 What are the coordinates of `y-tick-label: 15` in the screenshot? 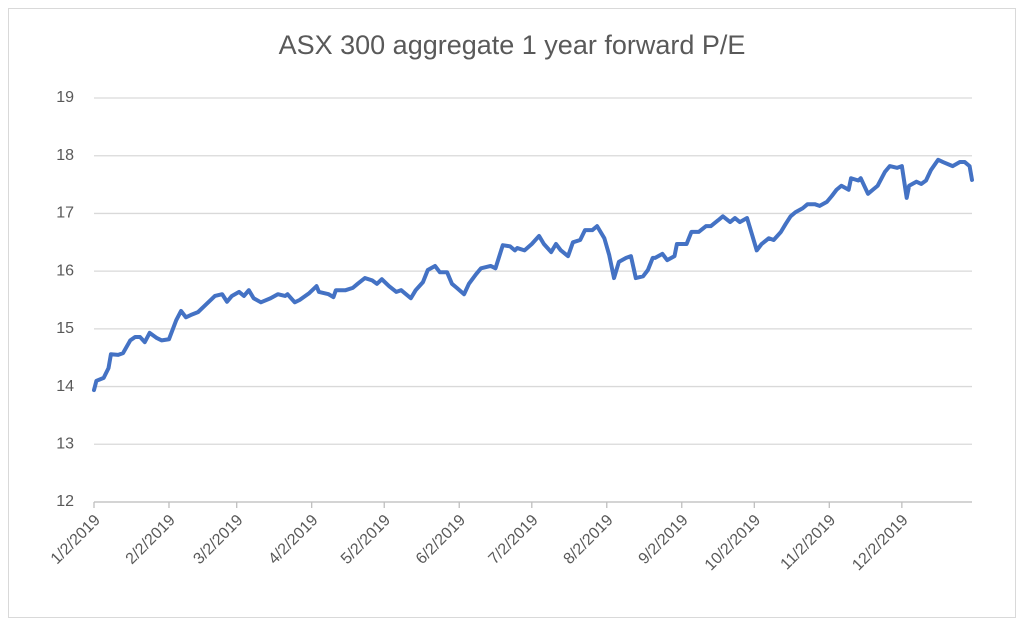 It's located at (65, 328).